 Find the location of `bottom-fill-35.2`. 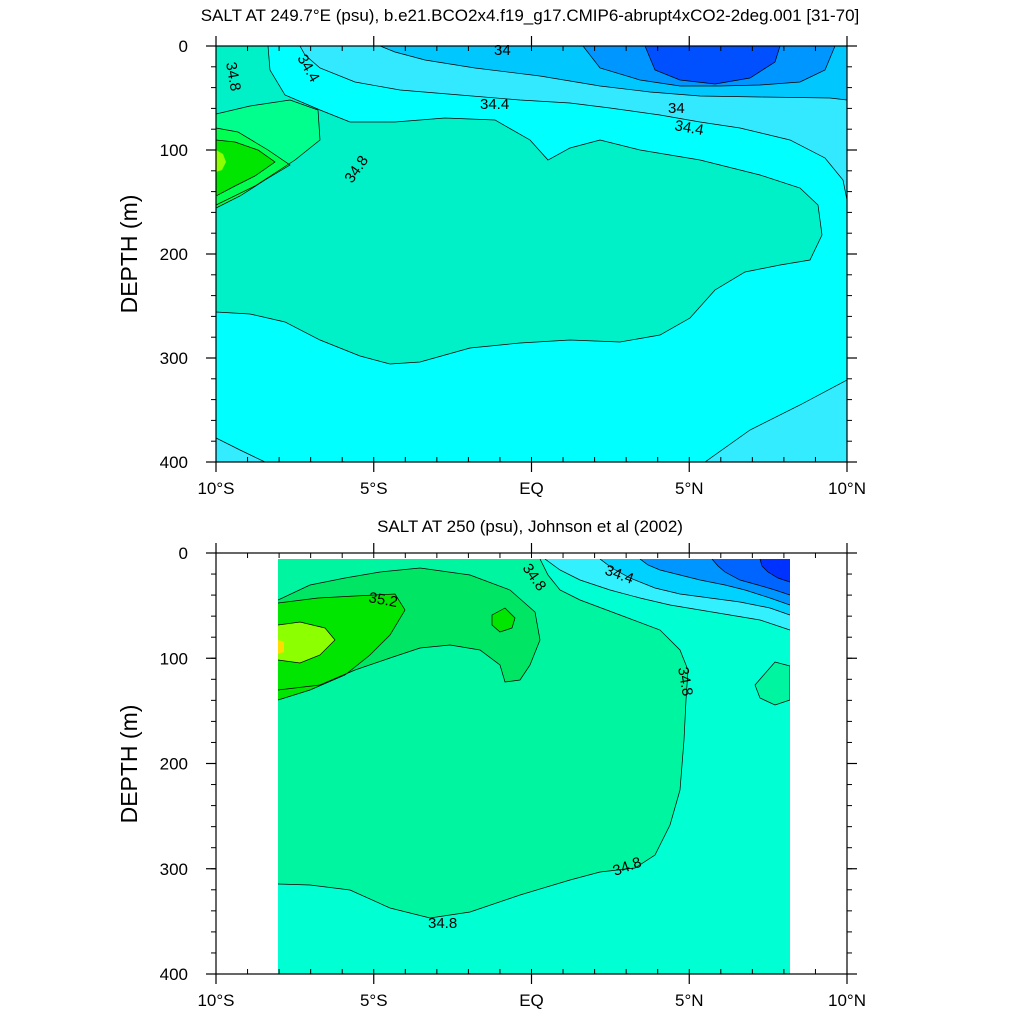

bottom-fill-35.2 is located at coordinates (341, 647).